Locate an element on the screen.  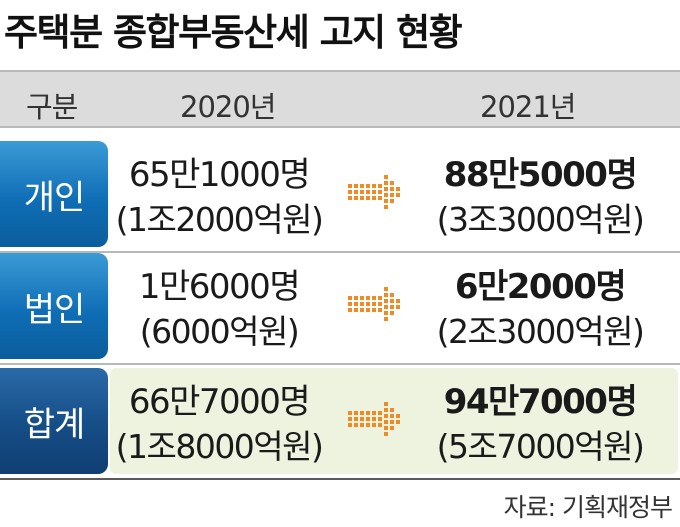
amount-2020-corporate: (6000억원) is located at coordinates (219, 331).